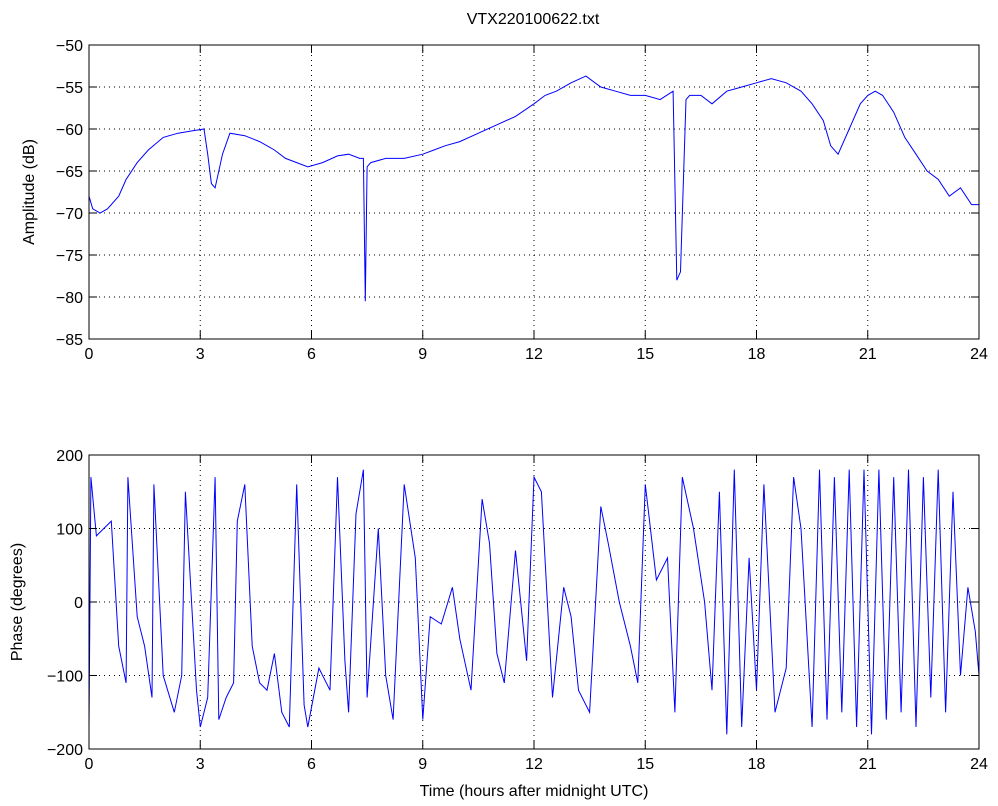  I want to click on amplitude-y-axis-label: Amplitude (dB), so click(29, 192).